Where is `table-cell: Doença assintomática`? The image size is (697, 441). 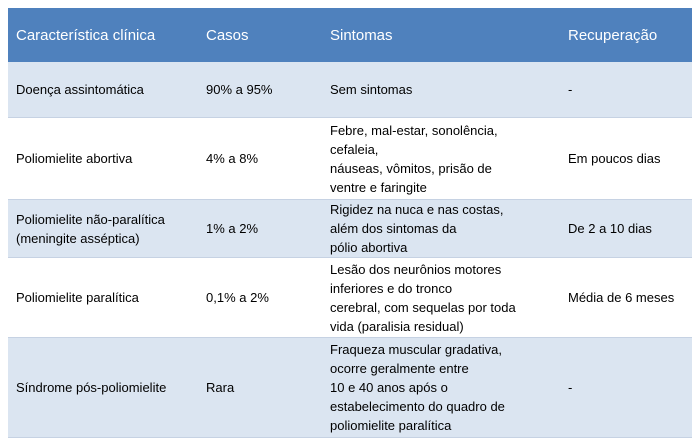
table-cell: Doença assintomática is located at coordinates (80, 89).